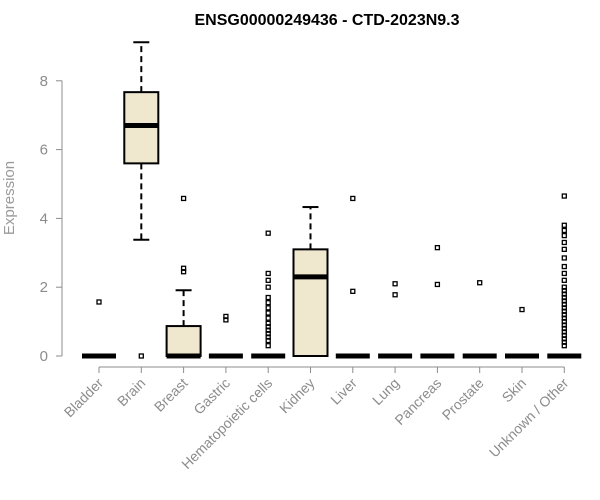 The height and width of the screenshot is (500, 600). I want to click on x-tick-label: Skin, so click(514, 390).